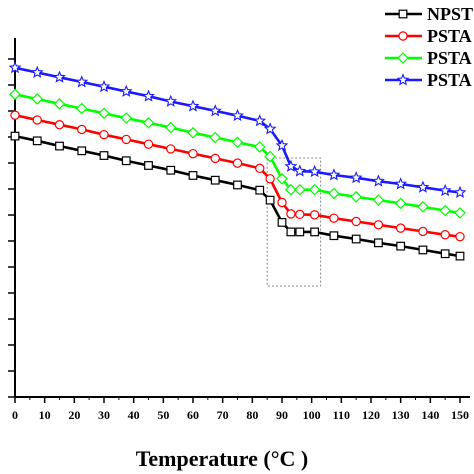 This screenshot has height=474, width=474. I want to click on x-tick-label: 0, so click(15, 415).